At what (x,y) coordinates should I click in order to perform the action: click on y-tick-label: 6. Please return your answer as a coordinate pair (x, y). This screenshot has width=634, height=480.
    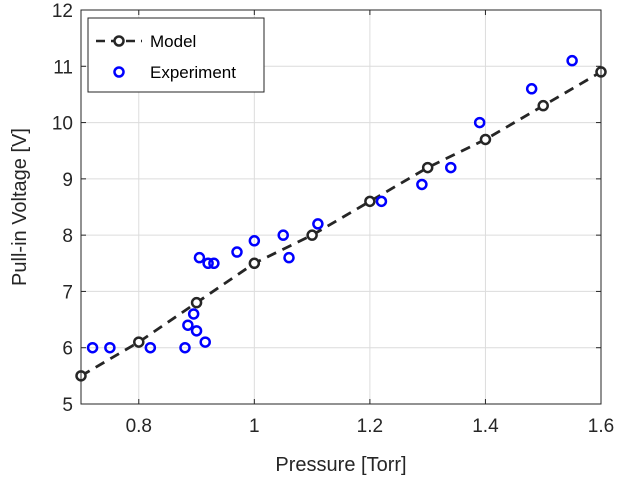
    Looking at the image, I should click on (67, 349).